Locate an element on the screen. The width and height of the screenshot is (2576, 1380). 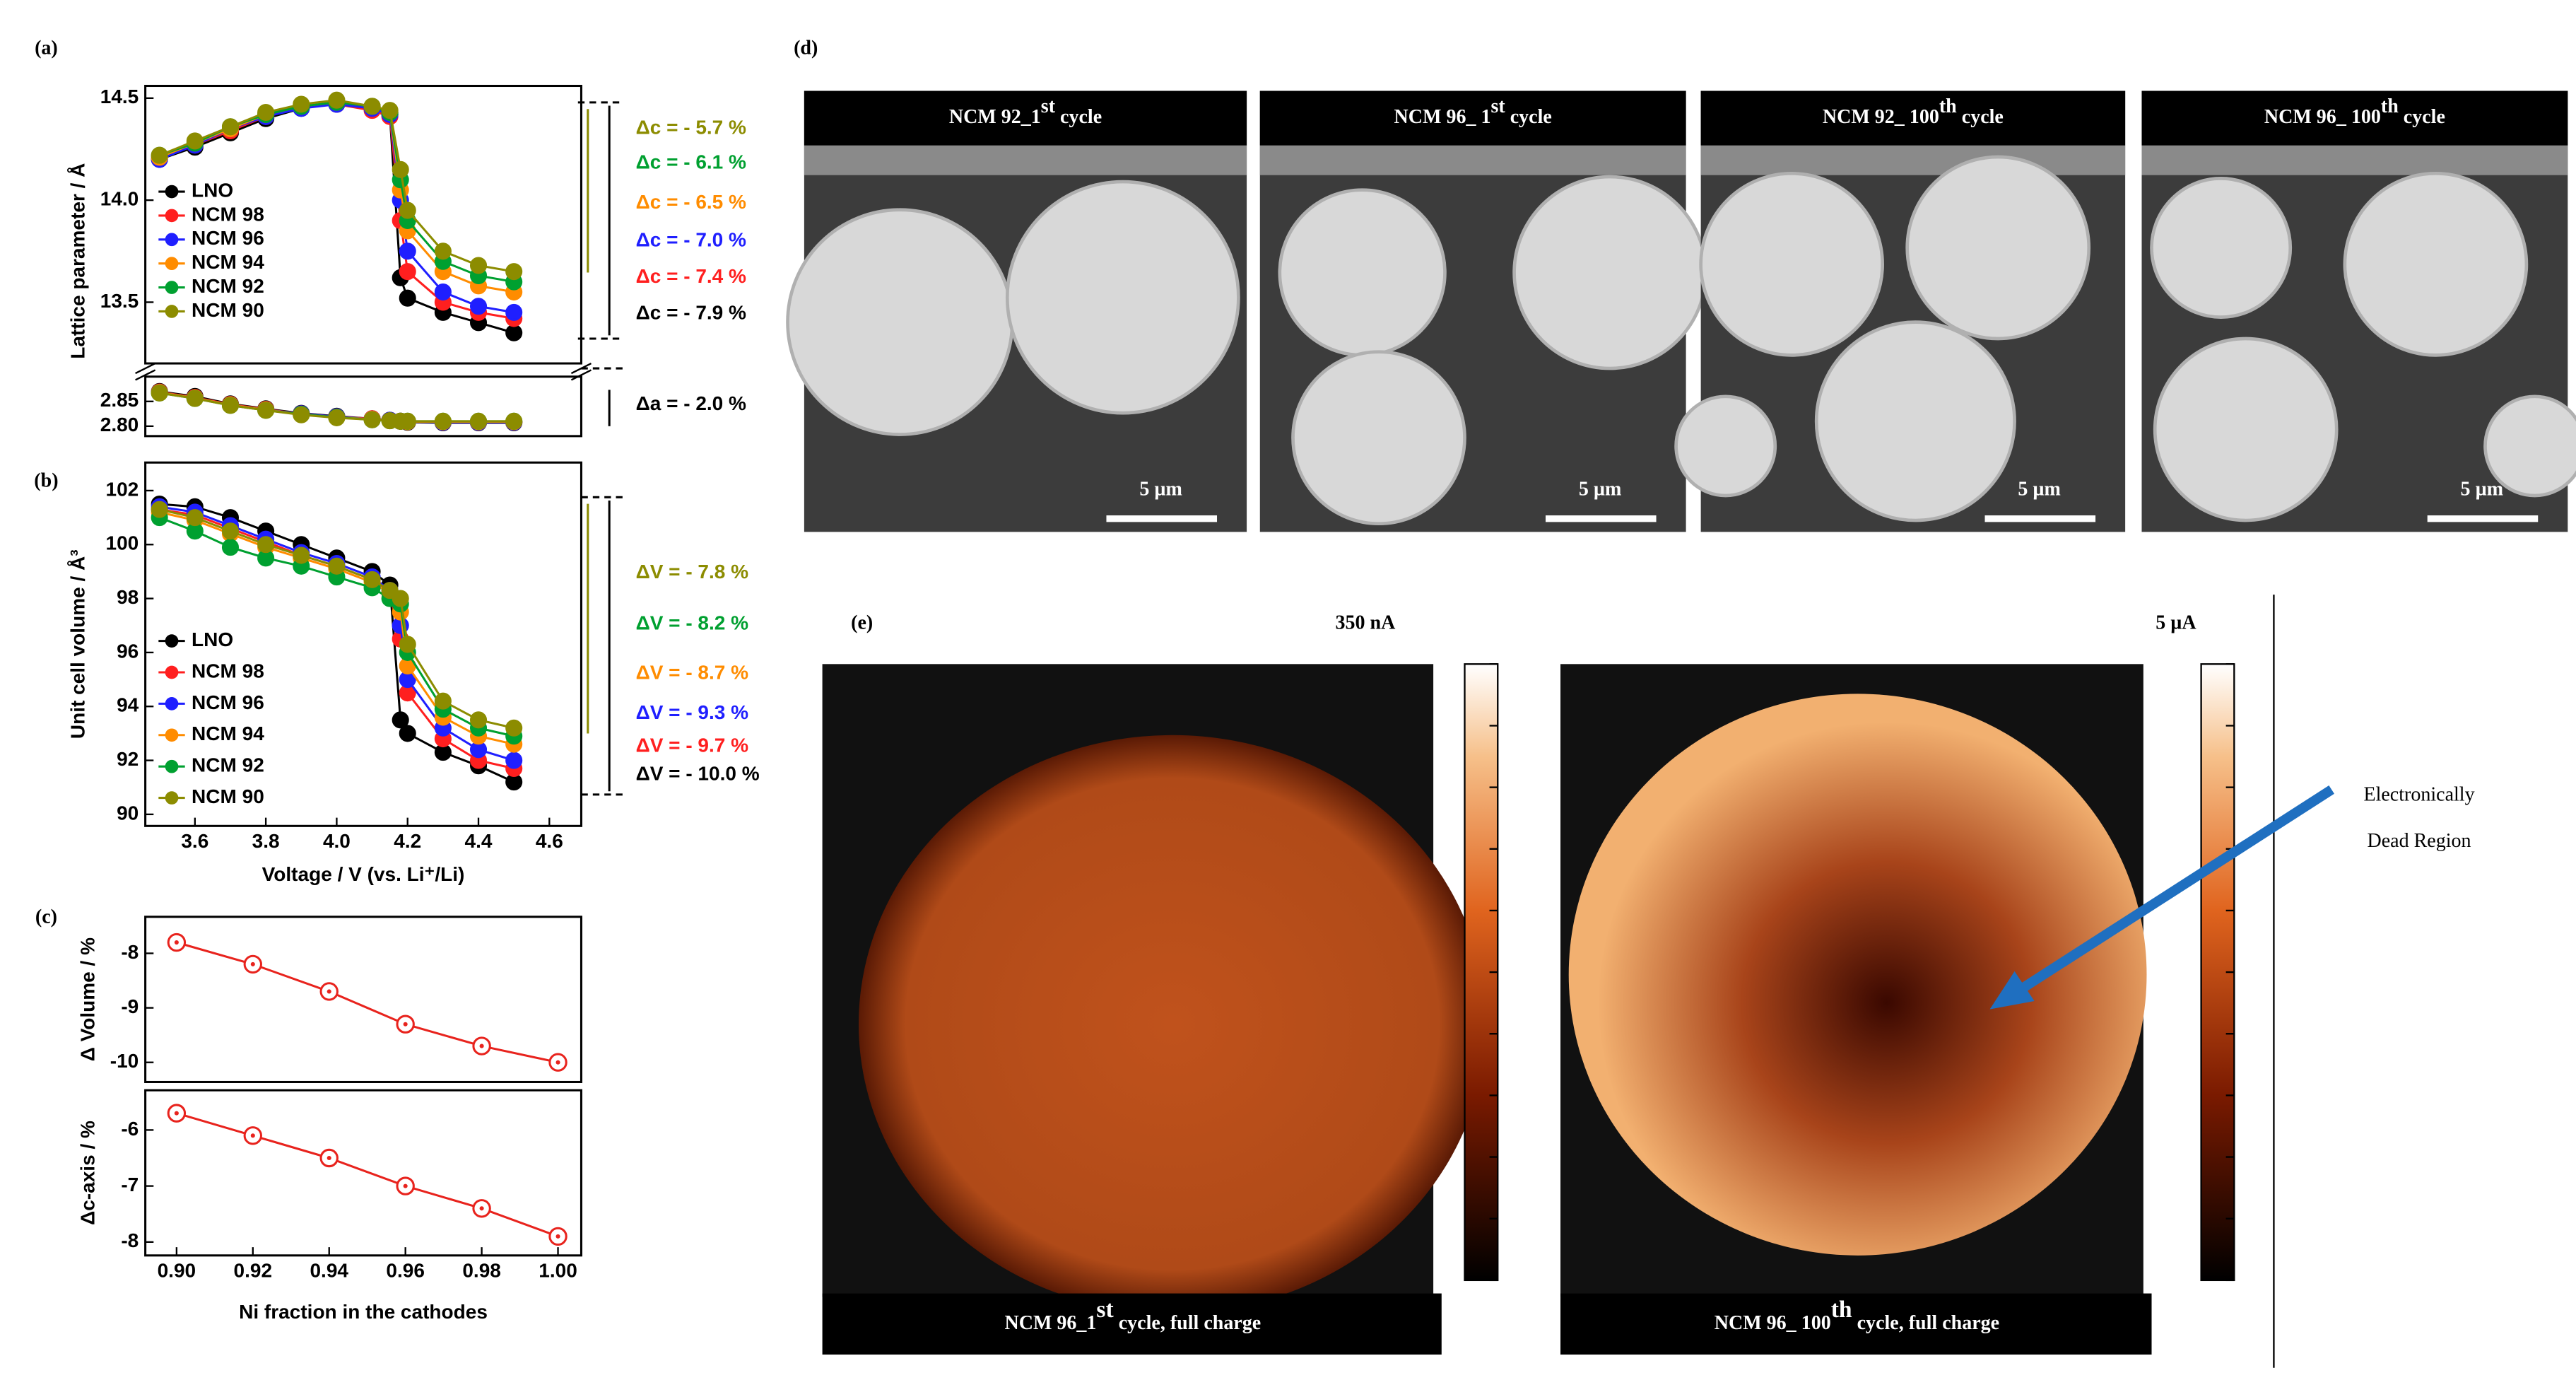
annotation: ΔV = - 10.0 % is located at coordinates (698, 773).